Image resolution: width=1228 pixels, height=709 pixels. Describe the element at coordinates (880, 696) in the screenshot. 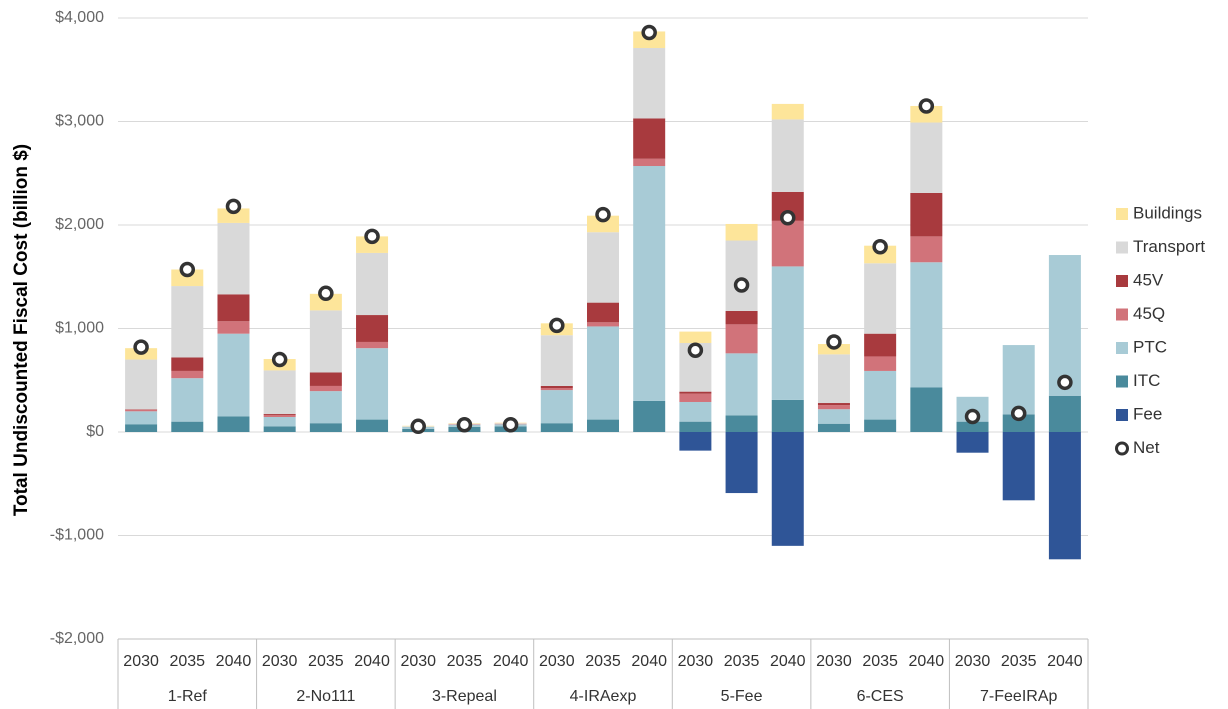

I see `group-label: 6-CES` at that location.